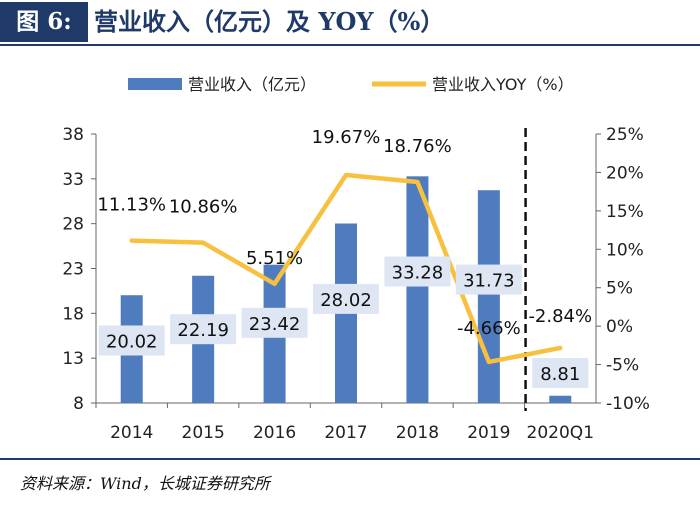 The height and width of the screenshot is (513, 700). What do you see at coordinates (628, 404) in the screenshot?
I see `right-axis-tick-label: -10%` at bounding box center [628, 404].